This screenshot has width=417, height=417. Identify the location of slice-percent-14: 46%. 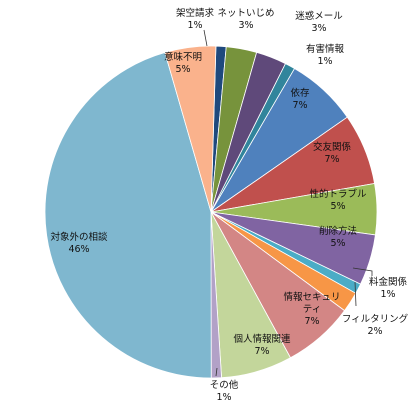
(78, 249).